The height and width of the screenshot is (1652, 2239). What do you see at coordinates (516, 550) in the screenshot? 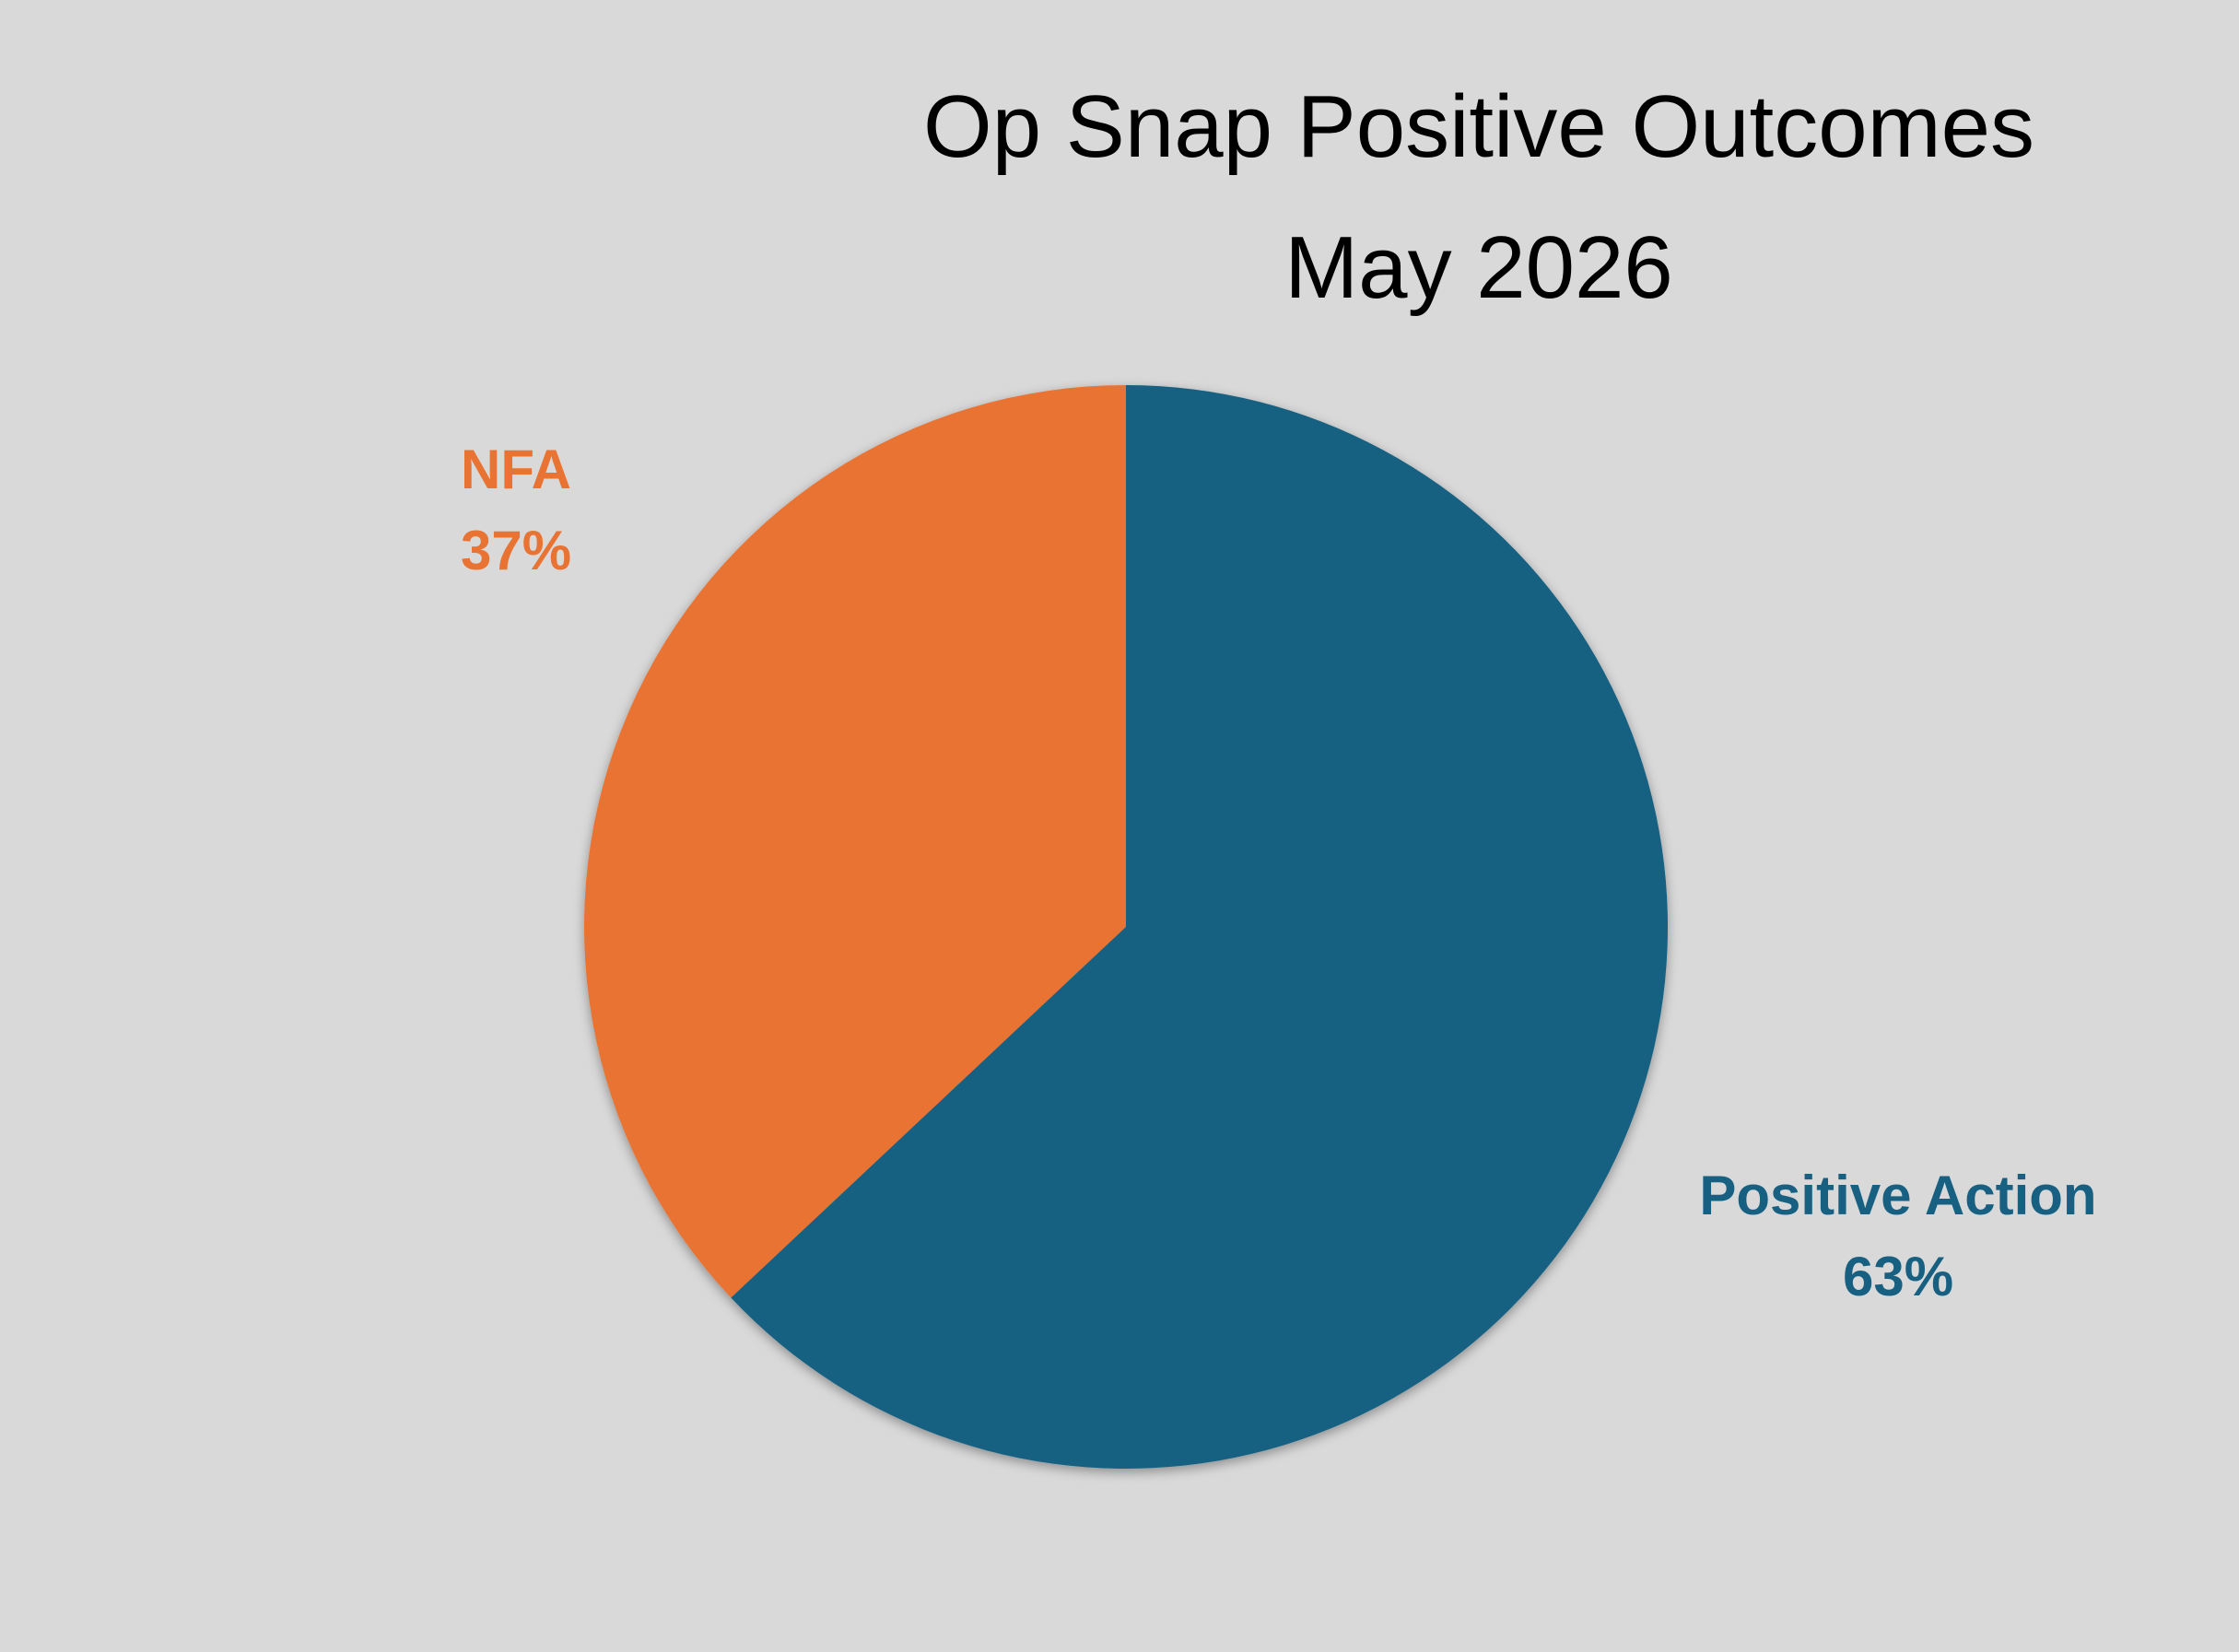
I see `slice-label-nfa-percent: 37%` at bounding box center [516, 550].